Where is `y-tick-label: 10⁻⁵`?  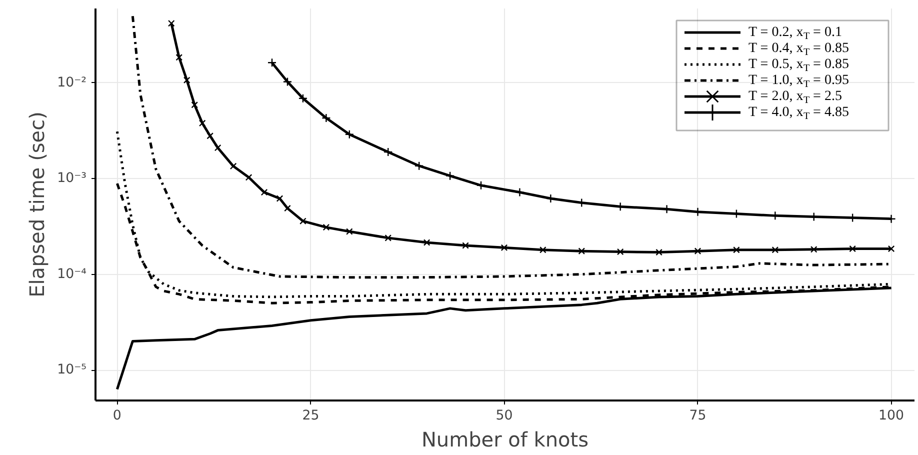
y-tick-label: 10⁻⁵ is located at coordinates (72, 370).